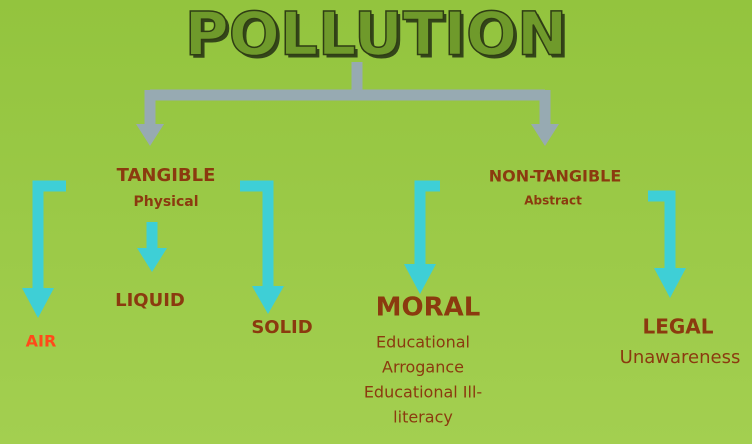 This screenshot has width=752, height=444. Describe the element at coordinates (423, 367) in the screenshot. I see `node-line: Arrogance` at that location.